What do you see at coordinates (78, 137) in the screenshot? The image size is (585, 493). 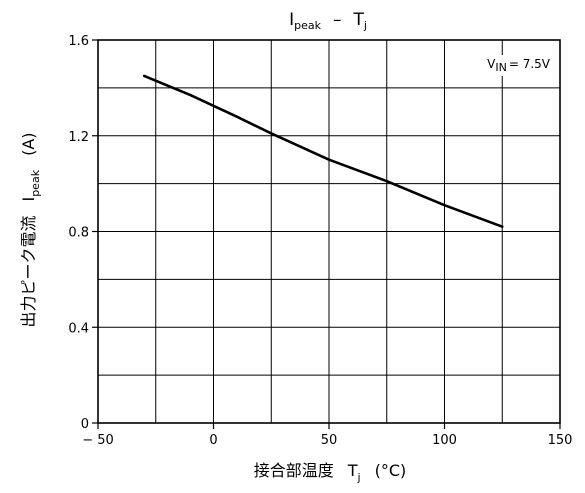 I see `y-tick-label: 1.2` at bounding box center [78, 137].